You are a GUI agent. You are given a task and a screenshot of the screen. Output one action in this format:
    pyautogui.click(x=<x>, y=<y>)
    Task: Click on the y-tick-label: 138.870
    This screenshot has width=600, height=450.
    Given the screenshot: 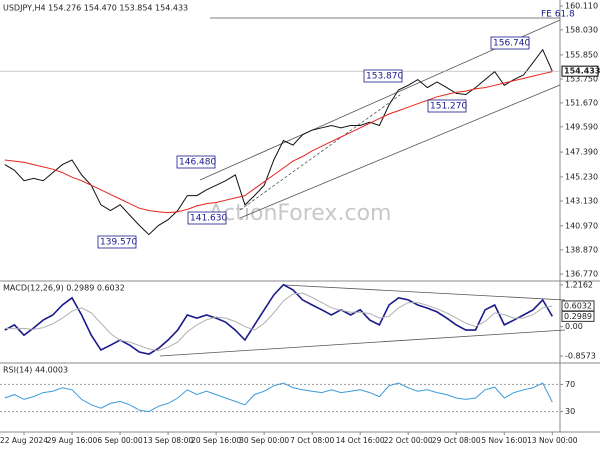 What is the action you would take?
    pyautogui.click(x=581, y=249)
    